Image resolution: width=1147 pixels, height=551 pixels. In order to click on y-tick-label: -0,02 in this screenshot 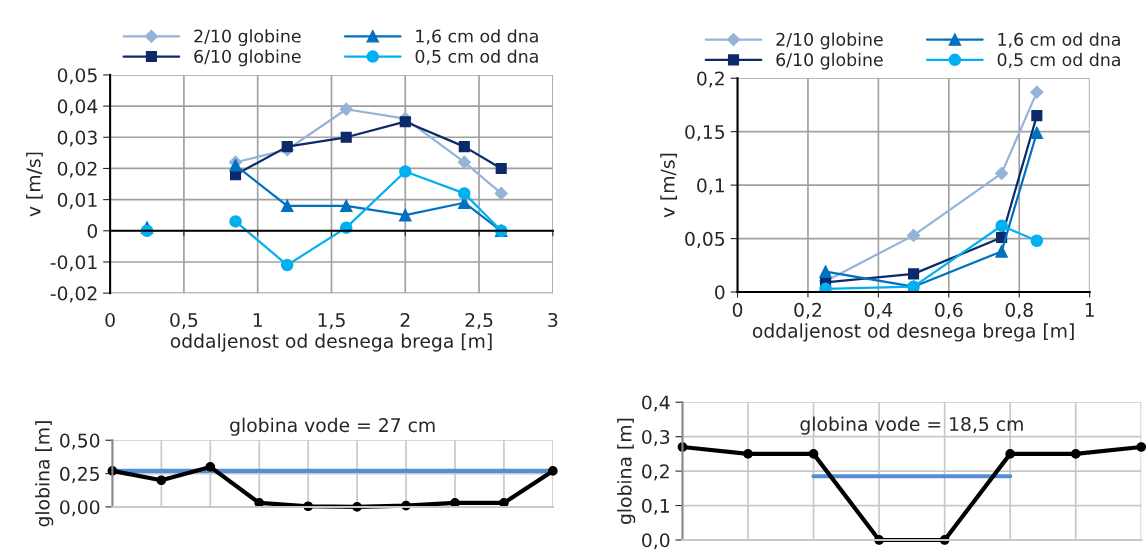, I will do `click(73, 294)`.